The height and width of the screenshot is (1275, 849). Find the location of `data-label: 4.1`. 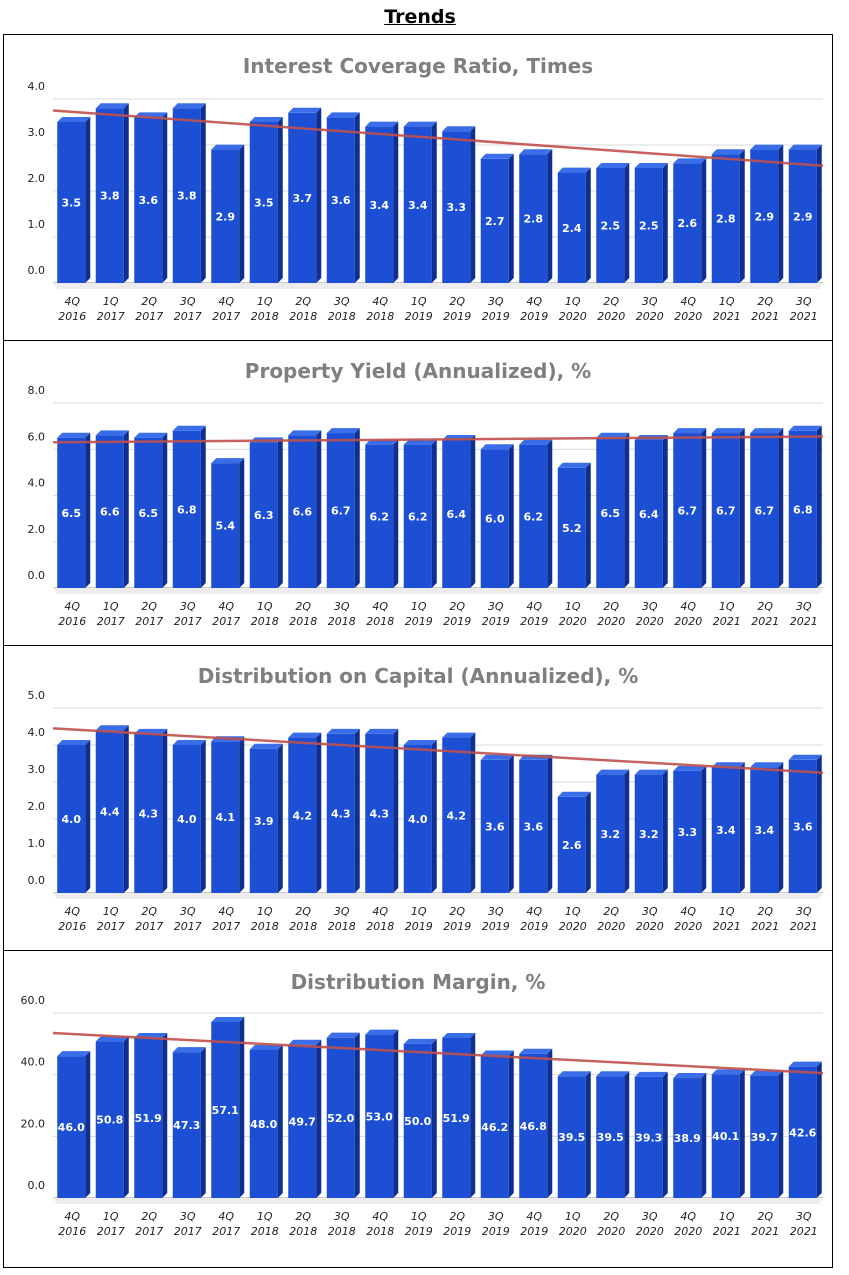

data-label: 4.1 is located at coordinates (226, 817).